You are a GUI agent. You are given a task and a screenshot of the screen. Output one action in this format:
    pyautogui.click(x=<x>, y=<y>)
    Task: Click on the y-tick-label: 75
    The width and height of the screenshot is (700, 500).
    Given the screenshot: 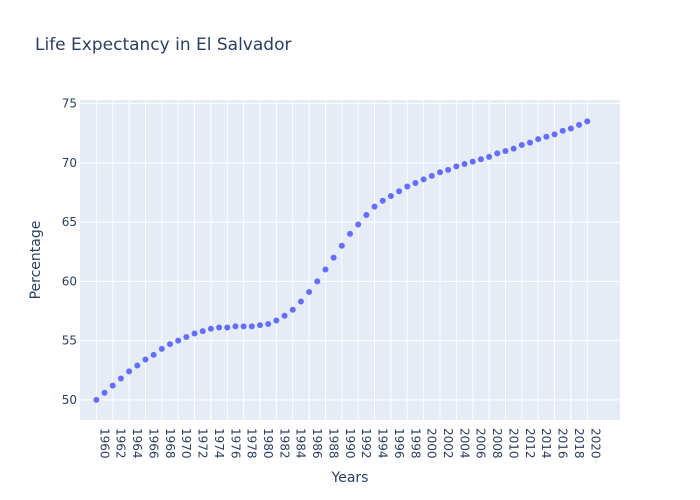 What is the action you would take?
    pyautogui.click(x=69, y=104)
    